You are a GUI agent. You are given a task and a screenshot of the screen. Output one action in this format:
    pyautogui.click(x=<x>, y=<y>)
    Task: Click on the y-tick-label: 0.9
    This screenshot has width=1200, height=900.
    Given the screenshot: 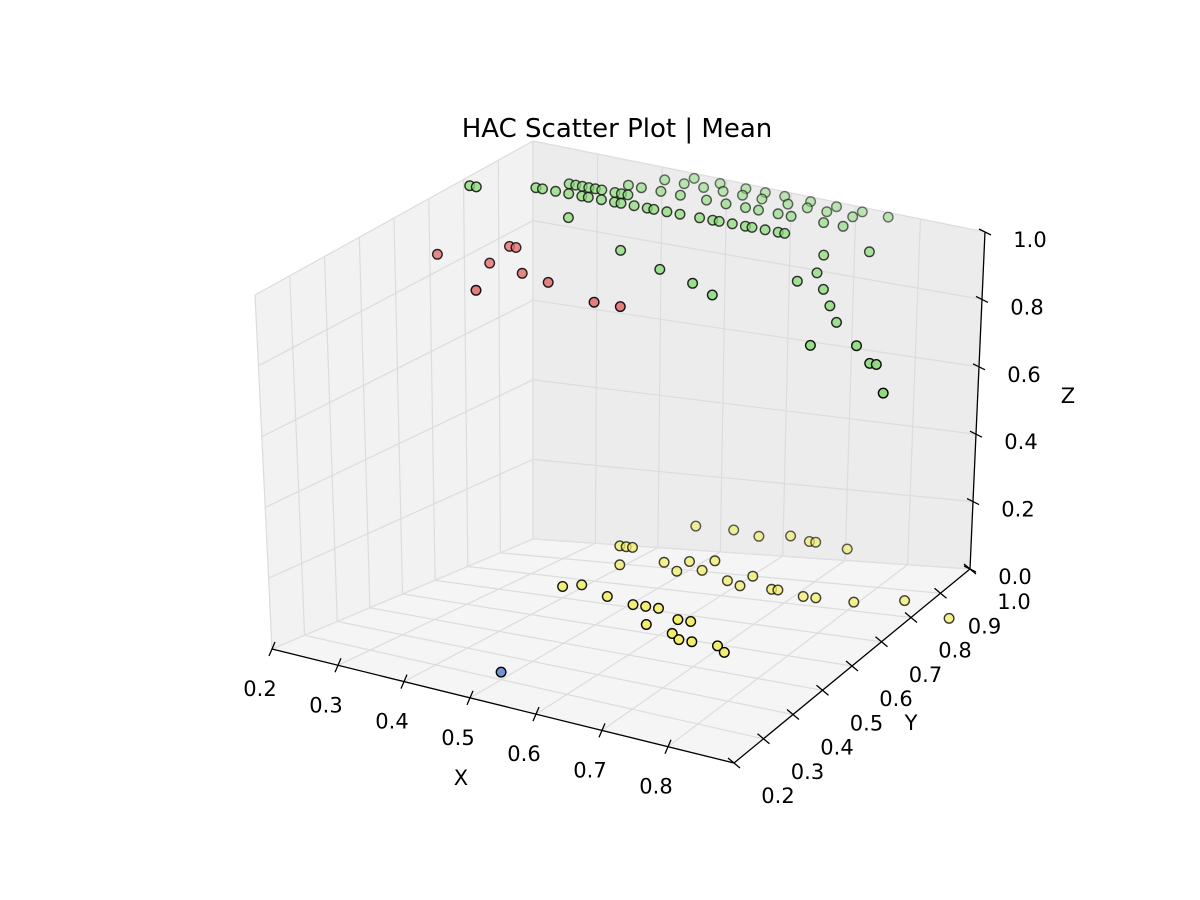 What is the action you would take?
    pyautogui.click(x=984, y=626)
    